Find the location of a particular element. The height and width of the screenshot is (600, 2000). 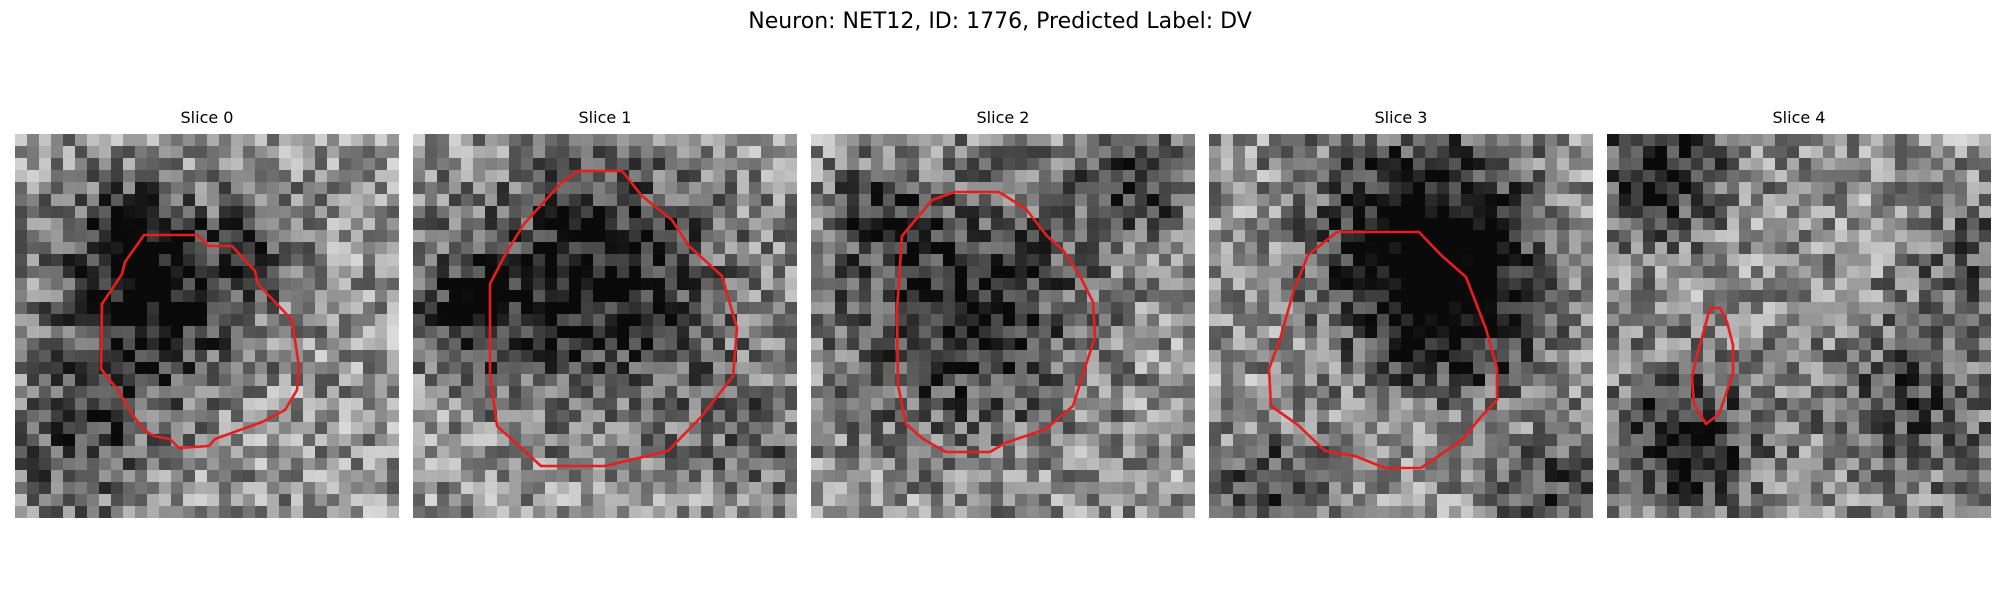

slice-panel-1: Slice 1 is located at coordinates (605, 321).